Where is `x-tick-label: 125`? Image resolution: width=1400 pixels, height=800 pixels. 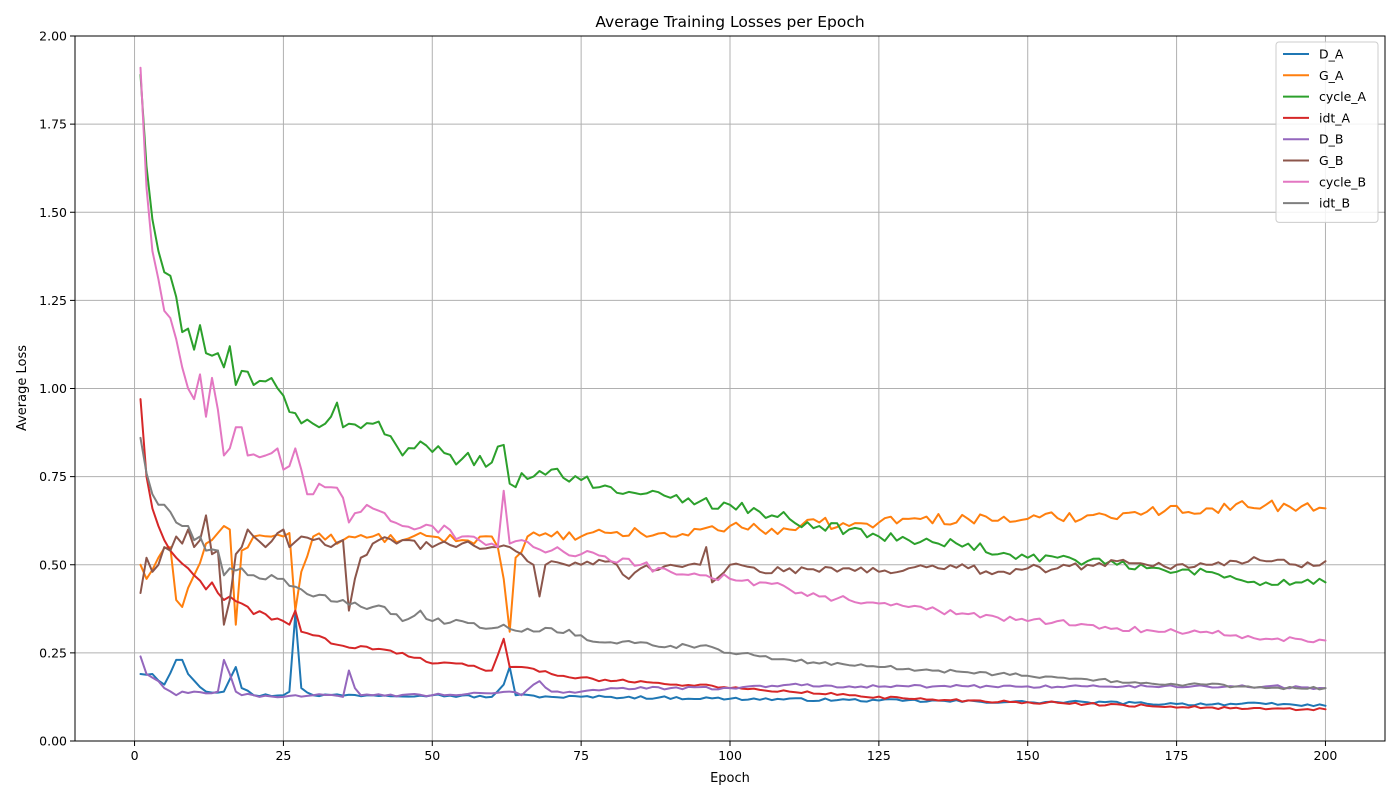
x-tick-label: 125 is located at coordinates (879, 755).